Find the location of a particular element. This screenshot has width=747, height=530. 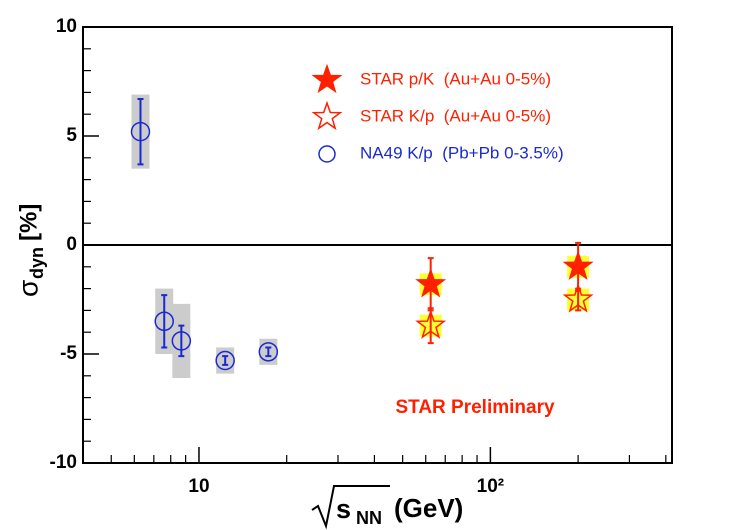

y-label-sub: dyn is located at coordinates (37, 263).